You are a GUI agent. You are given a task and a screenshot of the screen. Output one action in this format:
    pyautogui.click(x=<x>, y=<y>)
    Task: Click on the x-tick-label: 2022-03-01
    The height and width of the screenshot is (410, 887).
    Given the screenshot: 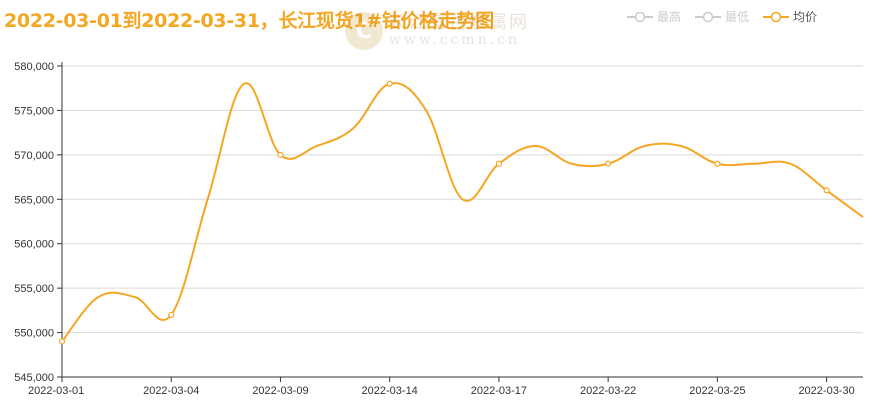 What is the action you would take?
    pyautogui.click(x=56, y=391)
    